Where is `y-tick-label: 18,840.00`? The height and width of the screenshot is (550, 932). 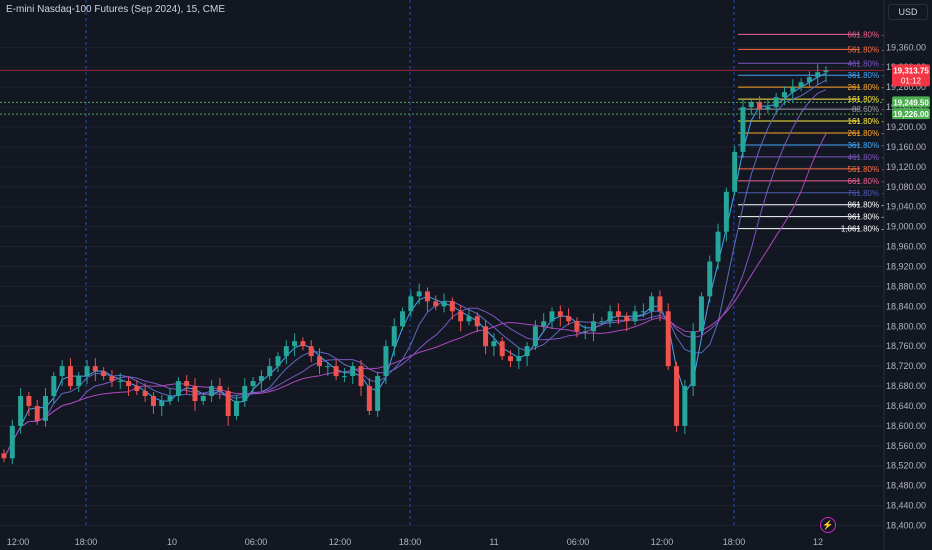
y-tick-label: 18,840.00 is located at coordinates (906, 306).